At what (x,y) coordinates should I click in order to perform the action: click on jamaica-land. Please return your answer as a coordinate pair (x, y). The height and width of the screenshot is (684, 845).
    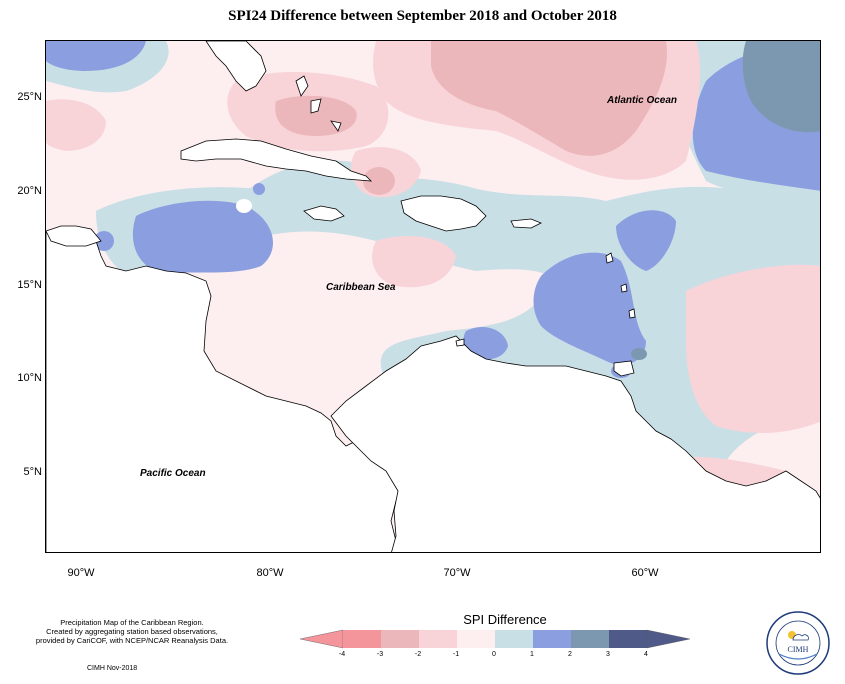
    Looking at the image, I should click on (324, 213).